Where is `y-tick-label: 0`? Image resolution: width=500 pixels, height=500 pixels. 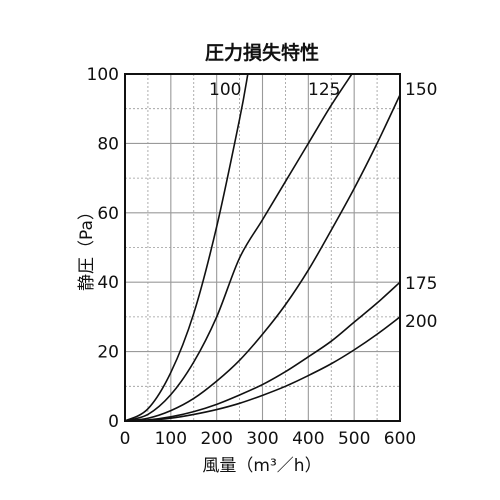
y-tick-label: 0 is located at coordinates (113, 422).